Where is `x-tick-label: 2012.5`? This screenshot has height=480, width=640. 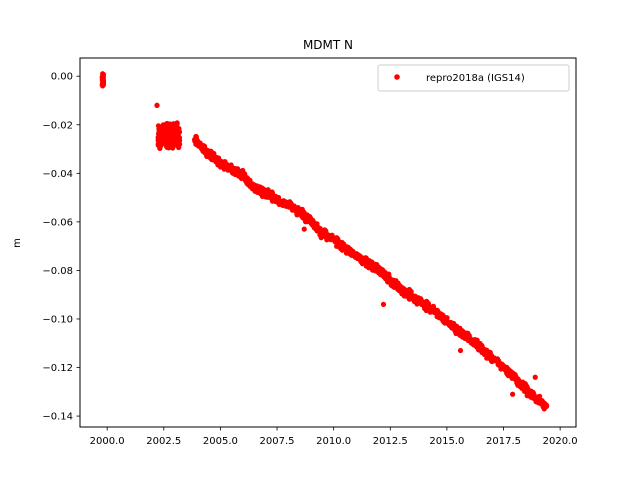
x-tick-label: 2012.5 is located at coordinates (390, 441).